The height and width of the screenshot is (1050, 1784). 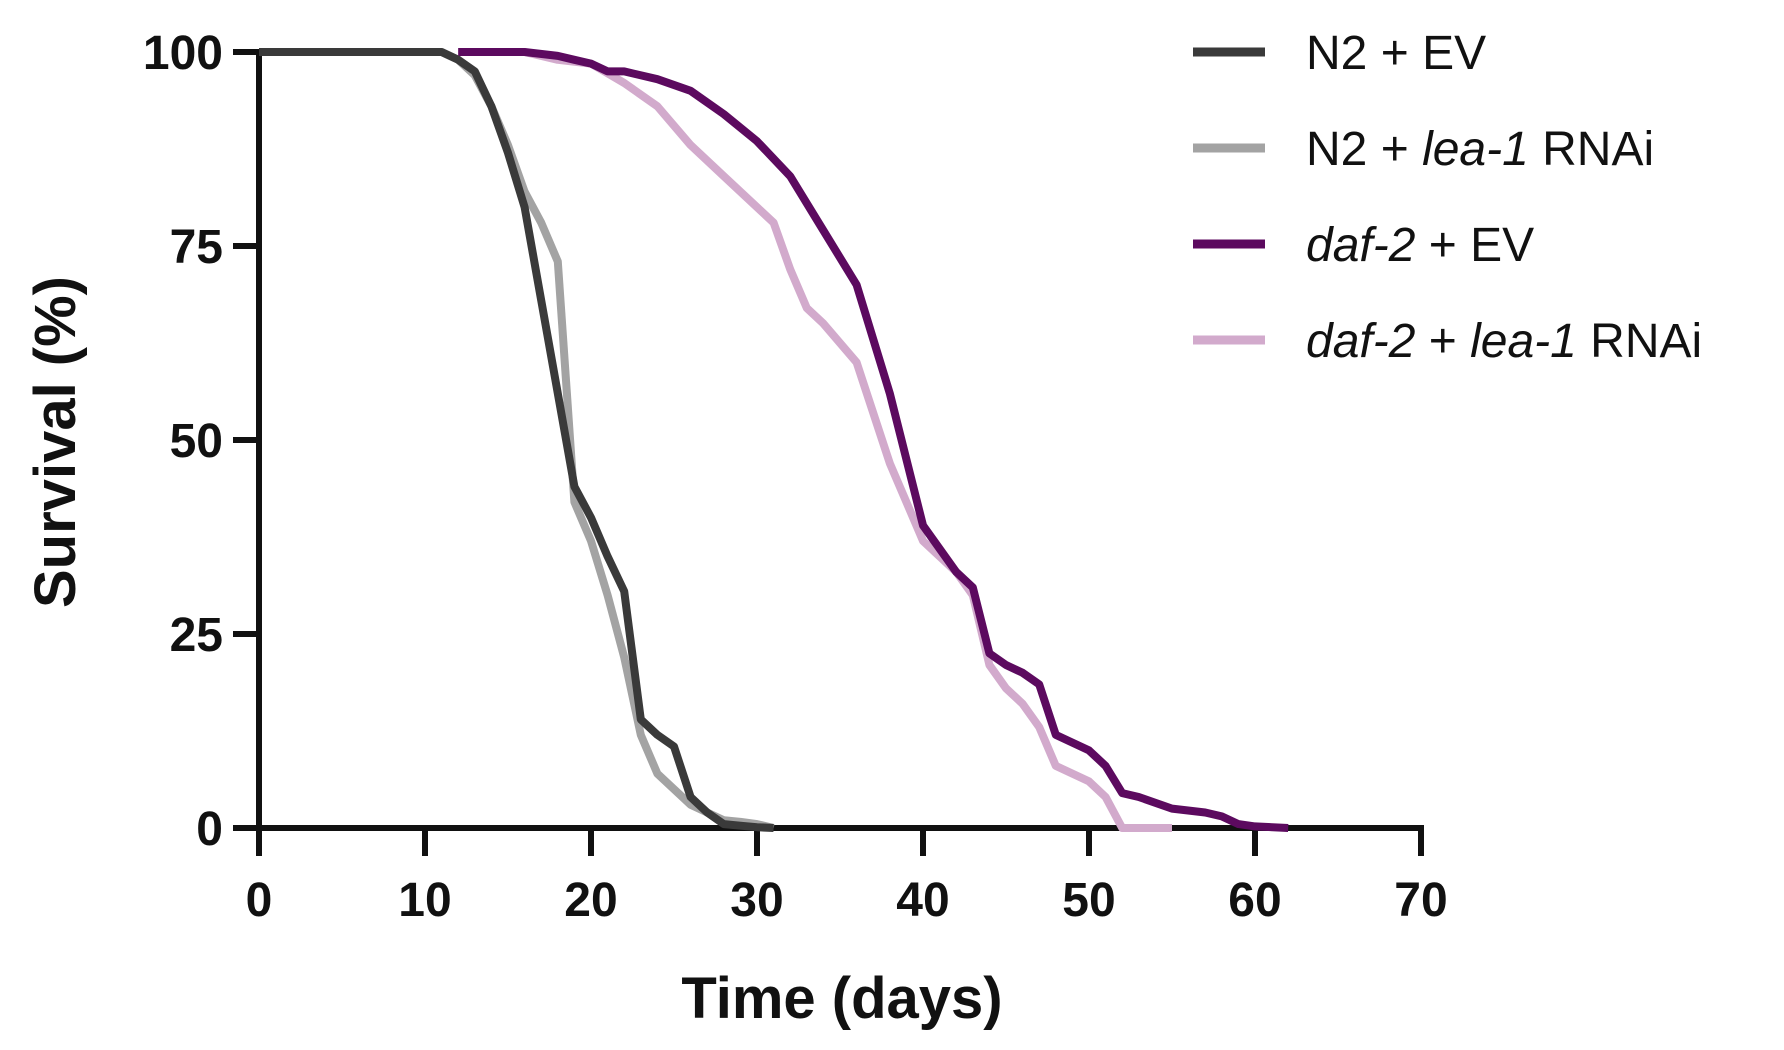 What do you see at coordinates (1088, 900) in the screenshot?
I see `x-tick-label: 50` at bounding box center [1088, 900].